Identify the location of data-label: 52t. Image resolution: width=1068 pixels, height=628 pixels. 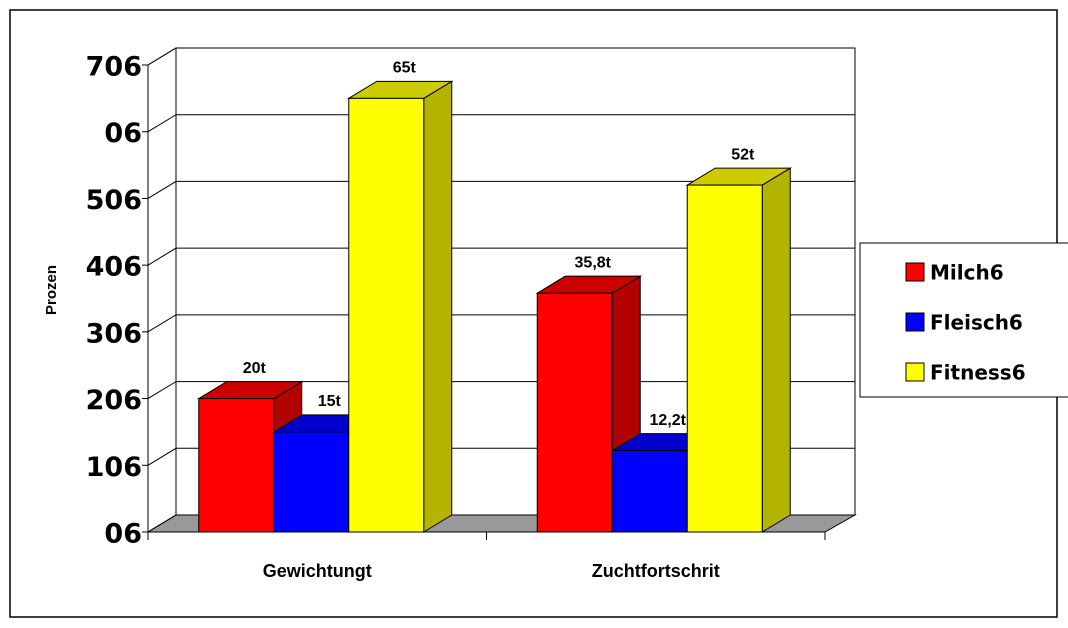
(743, 154).